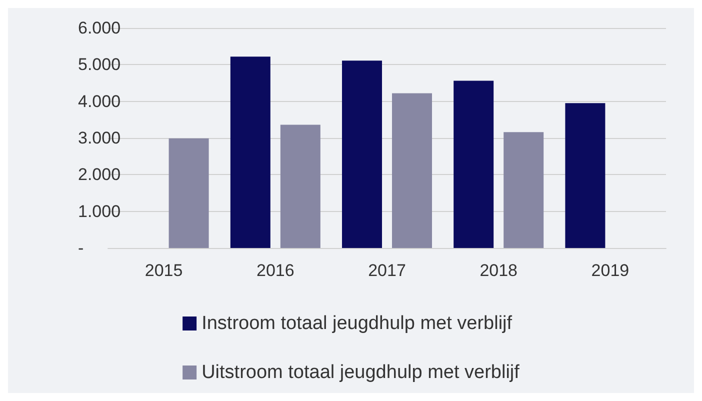  I want to click on y-tick-label: 3.000, so click(99, 138).